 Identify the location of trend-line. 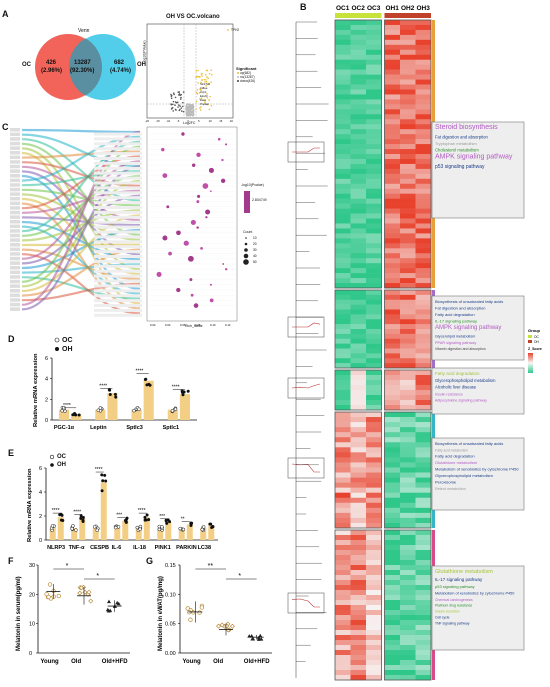
(305, 603).